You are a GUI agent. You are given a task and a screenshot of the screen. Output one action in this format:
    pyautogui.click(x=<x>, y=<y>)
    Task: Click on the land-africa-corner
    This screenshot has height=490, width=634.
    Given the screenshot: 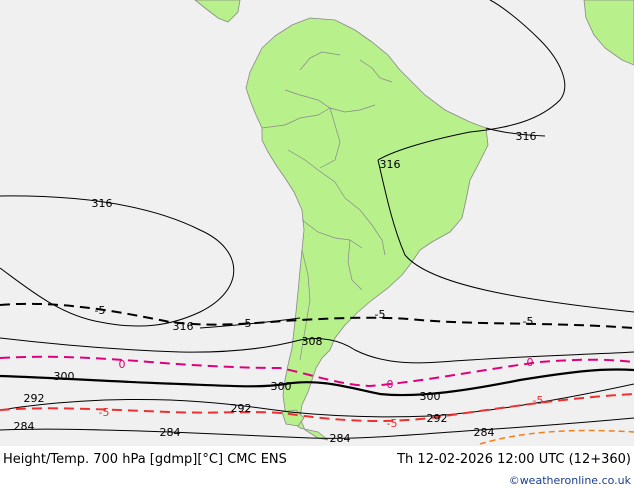 What is the action you would take?
    pyautogui.click(x=608, y=33)
    